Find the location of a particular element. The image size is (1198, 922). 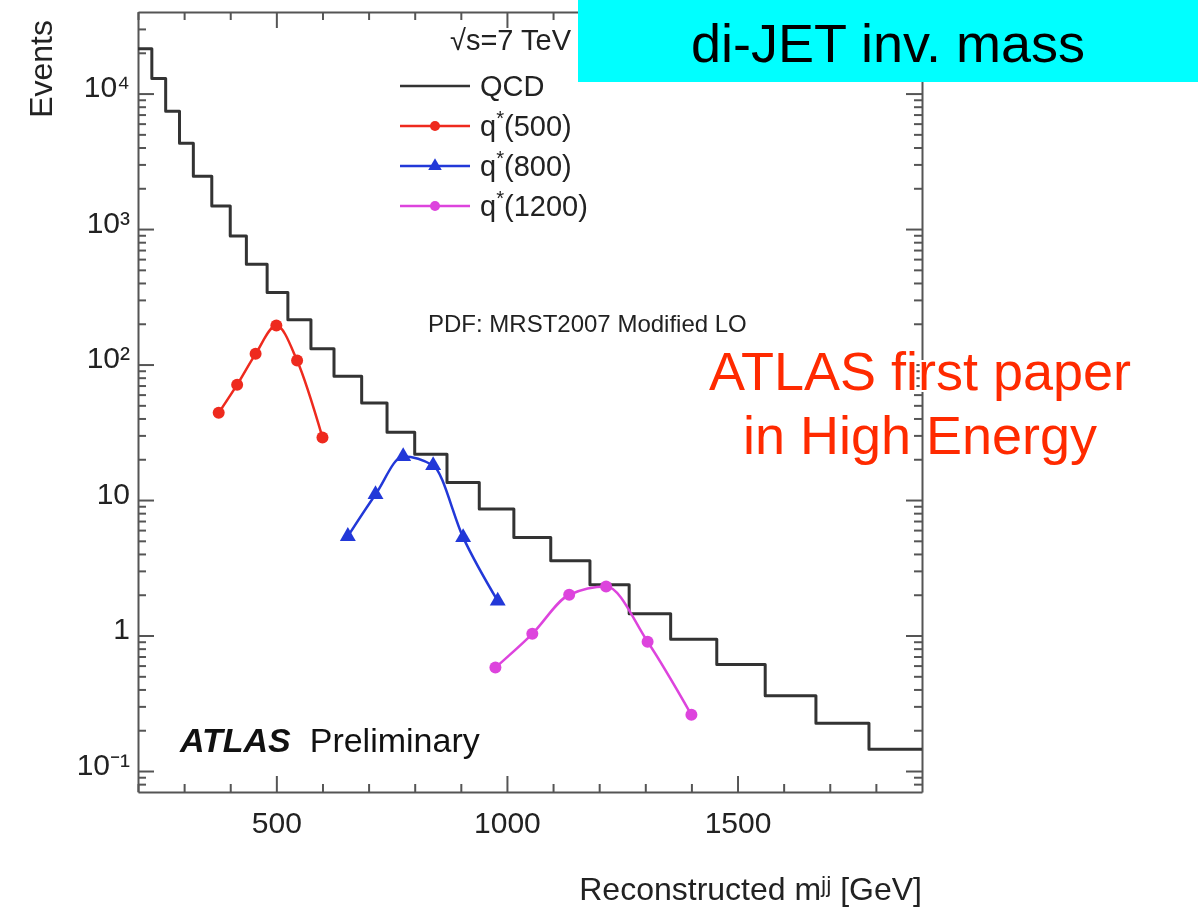

y-tick-label: 10 is located at coordinates (113, 493).